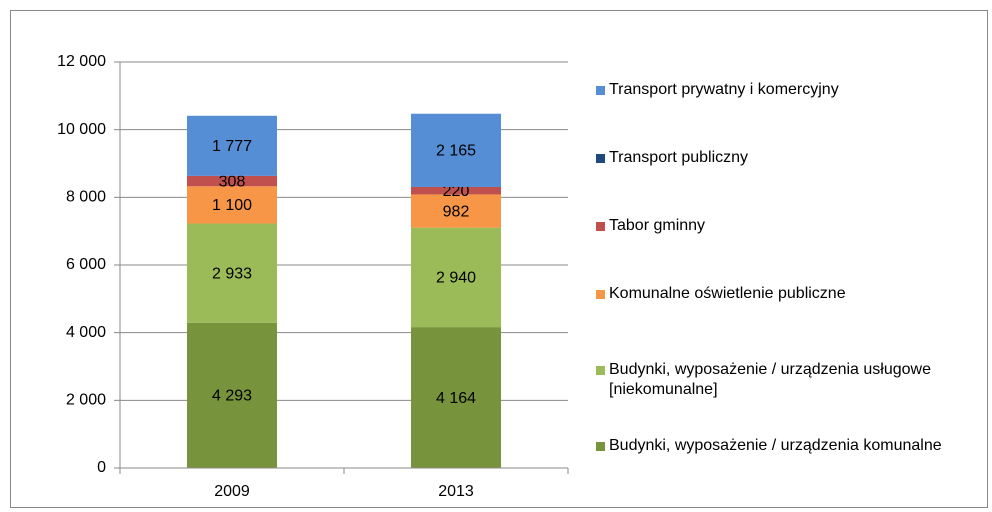 Image resolution: width=992 pixels, height=512 pixels. I want to click on y-tick-label: 0, so click(101, 467).